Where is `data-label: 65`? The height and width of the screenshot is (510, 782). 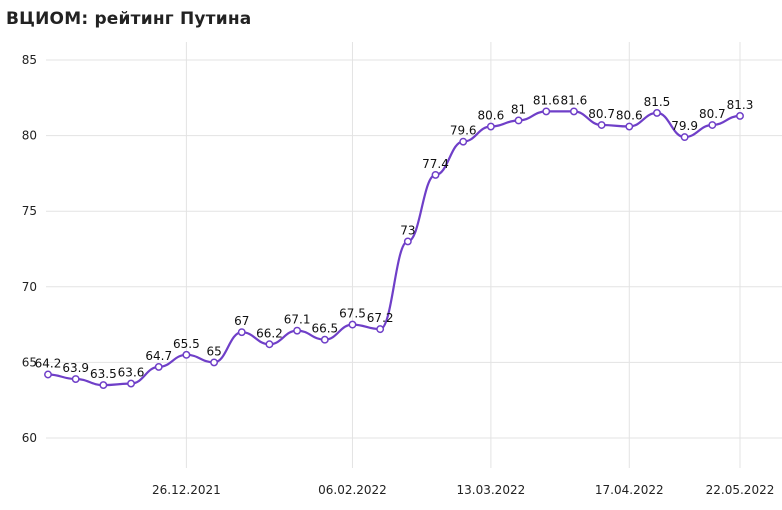 data-label: 65 is located at coordinates (213, 351).